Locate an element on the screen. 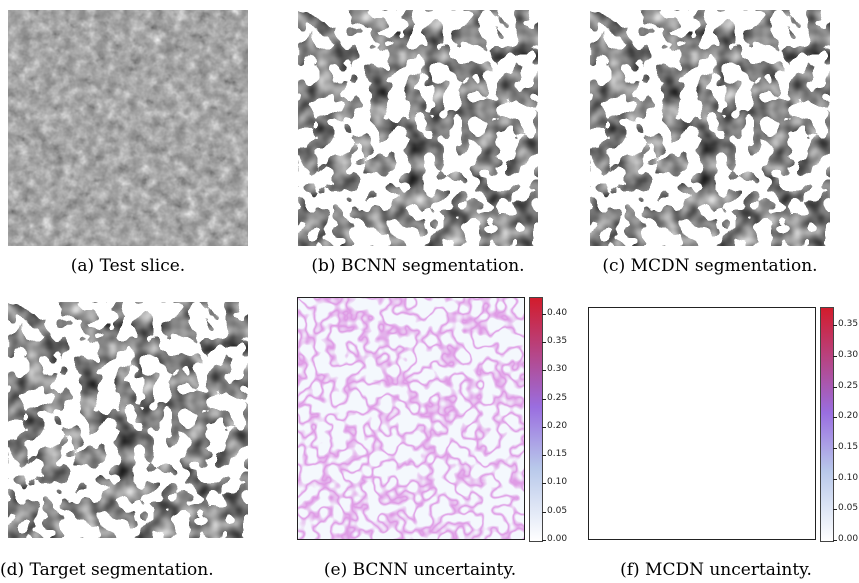  caption-f: (f) MCDN uncertainty. is located at coordinates (716, 570).